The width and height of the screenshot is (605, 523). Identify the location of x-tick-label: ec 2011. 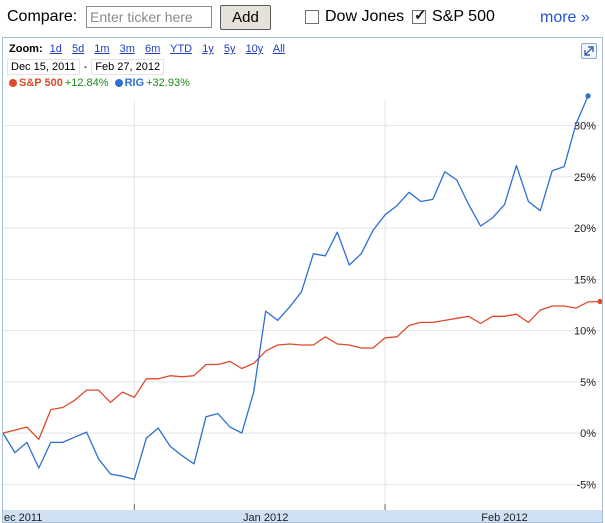
(23, 517).